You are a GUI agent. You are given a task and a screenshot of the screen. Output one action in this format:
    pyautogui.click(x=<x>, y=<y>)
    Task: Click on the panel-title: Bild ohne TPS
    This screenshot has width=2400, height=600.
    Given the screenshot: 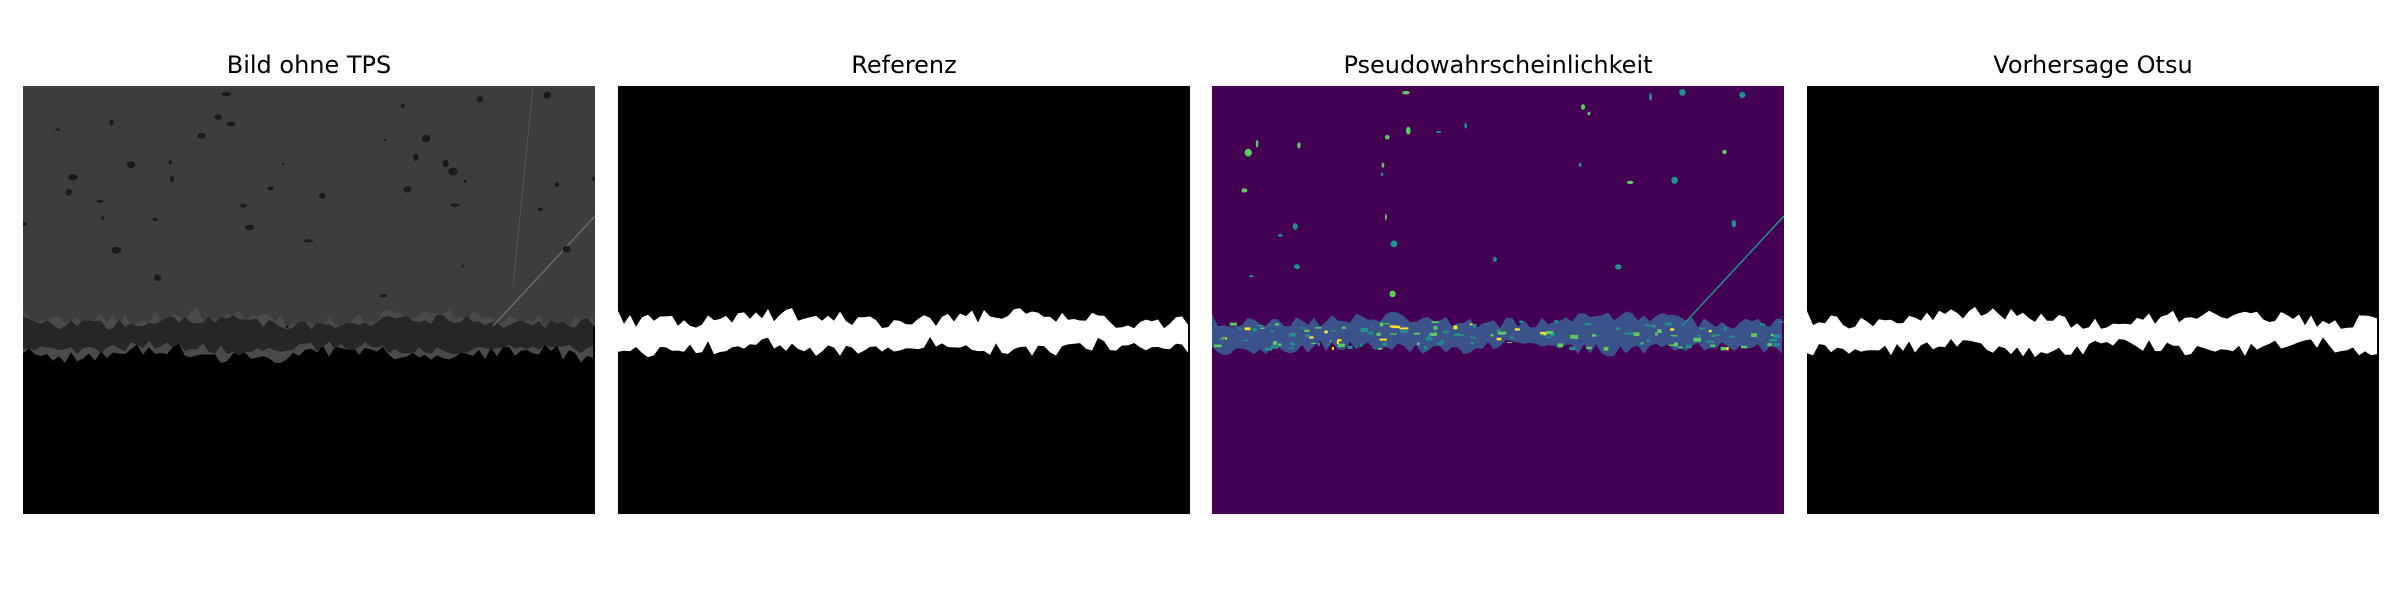 What is the action you would take?
    pyautogui.click(x=309, y=65)
    